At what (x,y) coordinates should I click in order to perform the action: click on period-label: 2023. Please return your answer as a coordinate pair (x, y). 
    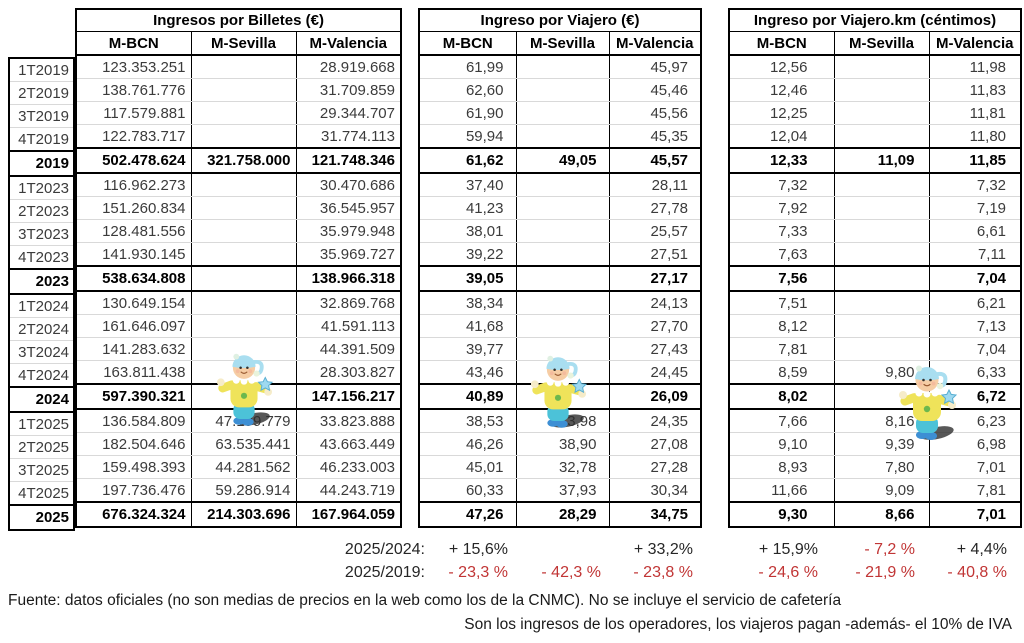
    Looking at the image, I should click on (41, 281).